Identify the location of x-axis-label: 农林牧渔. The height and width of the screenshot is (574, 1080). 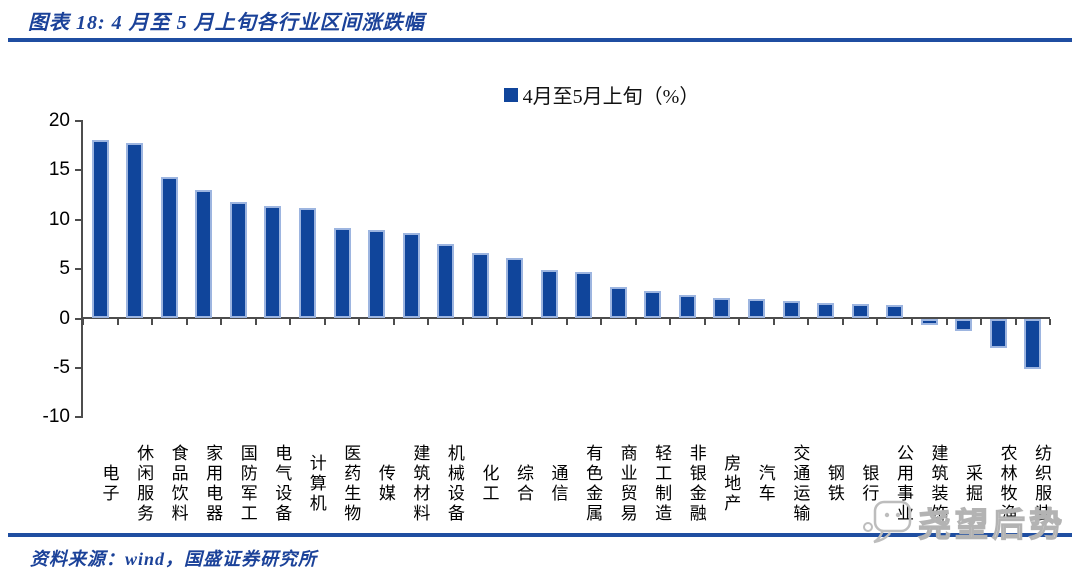
(1007, 484).